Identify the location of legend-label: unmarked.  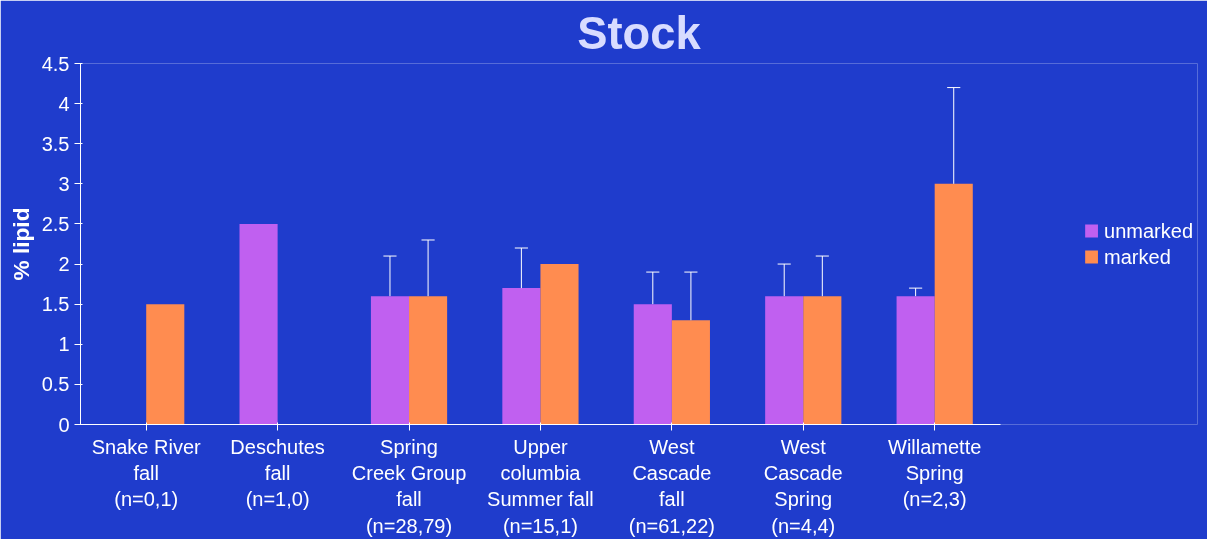
(1148, 230).